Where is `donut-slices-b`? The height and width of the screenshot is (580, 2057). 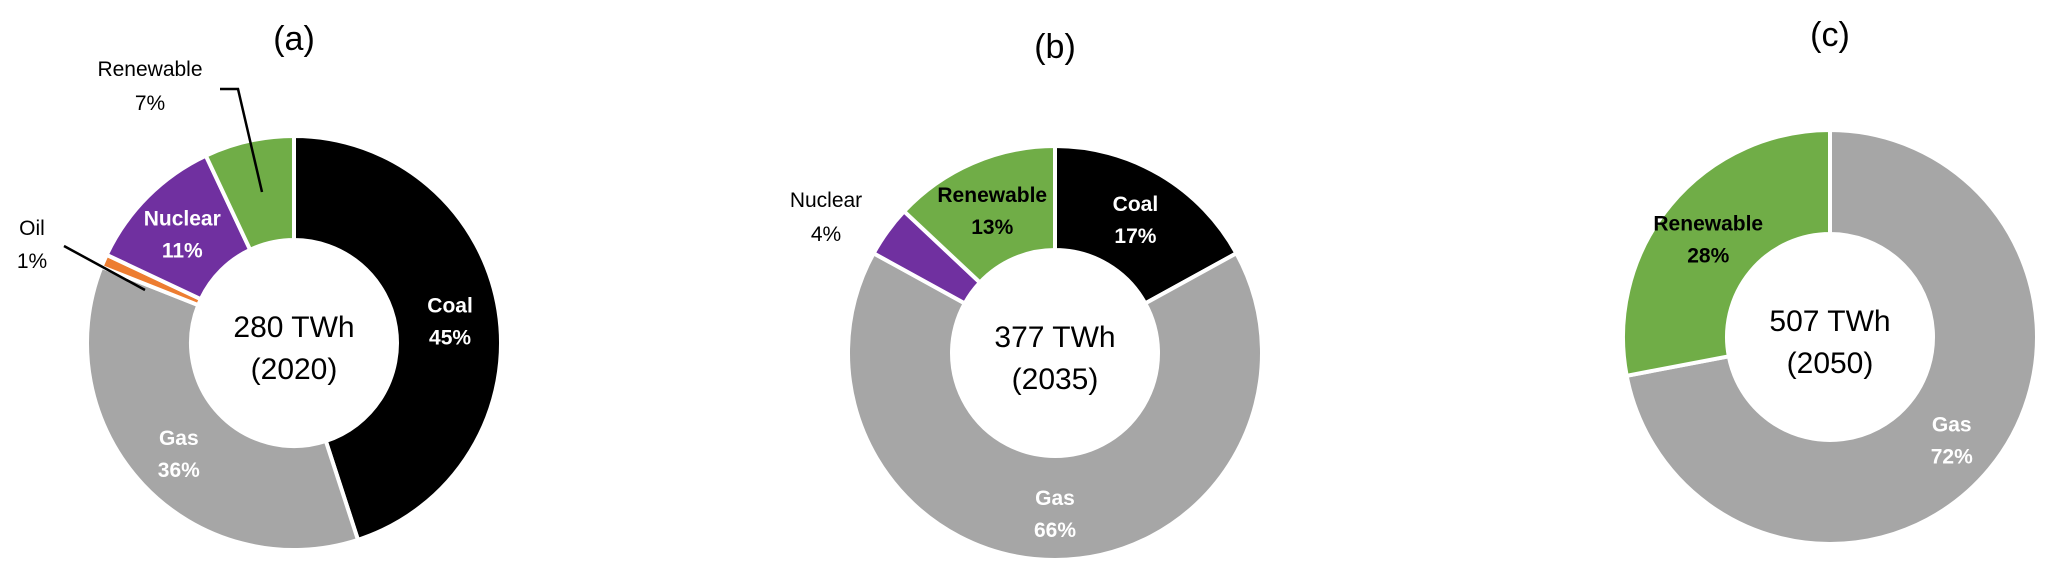 donut-slices-b is located at coordinates (1055, 352).